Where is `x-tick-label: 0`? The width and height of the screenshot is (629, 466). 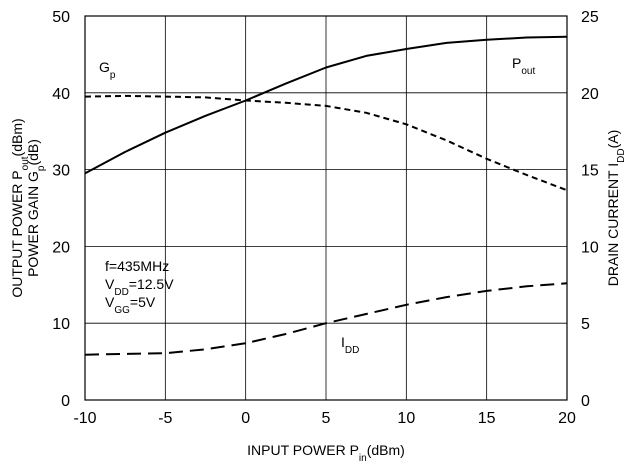
x-tick-label: 0 is located at coordinates (245, 418).